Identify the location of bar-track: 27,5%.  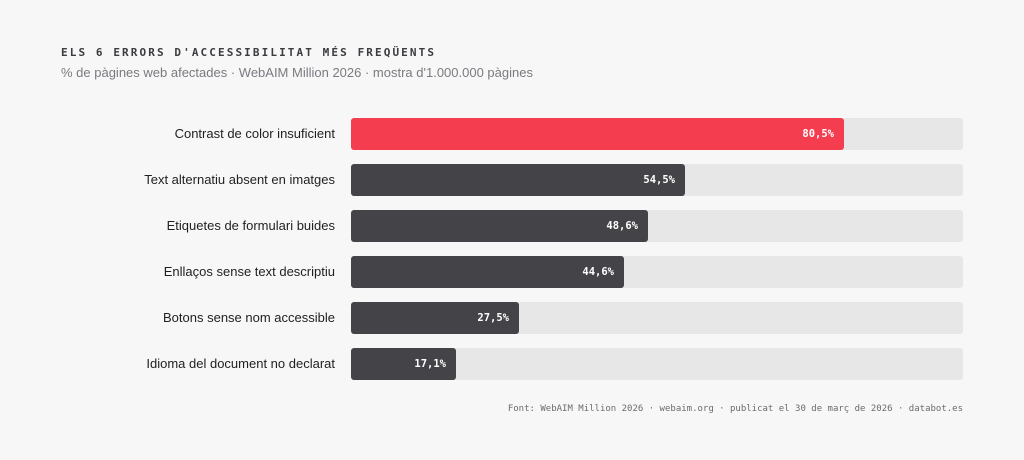
(657, 318).